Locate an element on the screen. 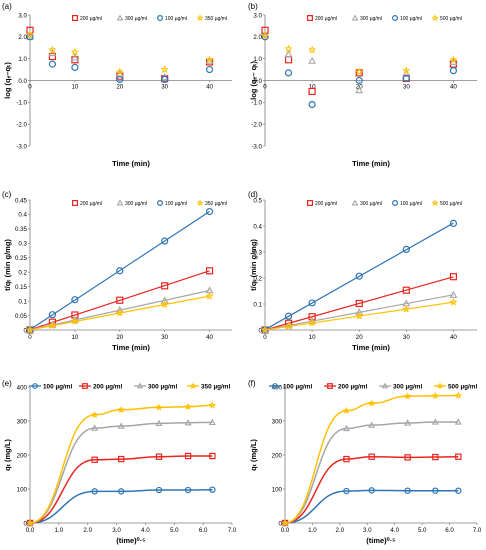 Image resolution: width=486 pixels, height=550 pixels. x-tick-label: 2.0 is located at coordinates (87, 530).